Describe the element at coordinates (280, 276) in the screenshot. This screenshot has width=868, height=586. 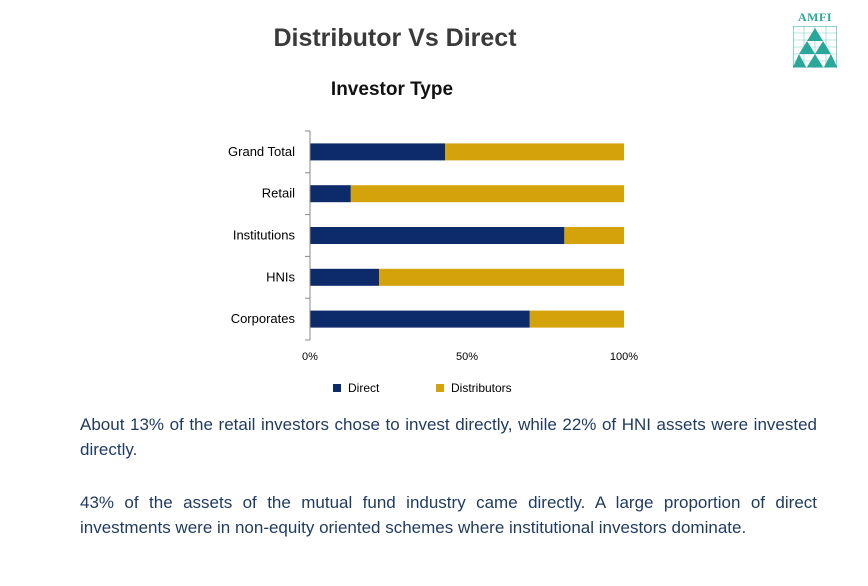
I see `category-label: HNIs` at that location.